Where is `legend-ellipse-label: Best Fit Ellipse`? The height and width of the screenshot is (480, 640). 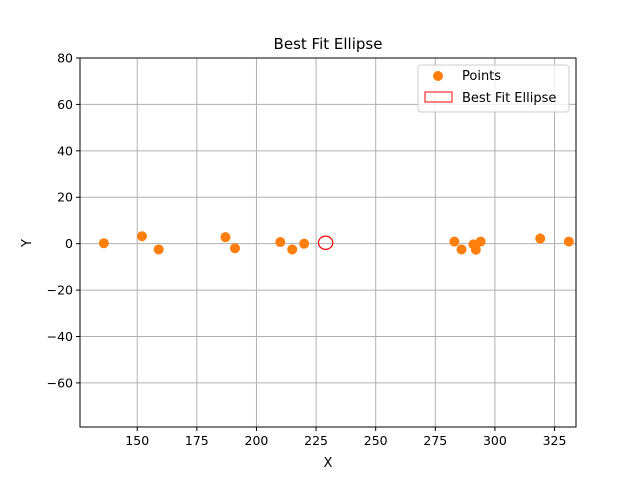
legend-ellipse-label: Best Fit Ellipse is located at coordinates (509, 98).